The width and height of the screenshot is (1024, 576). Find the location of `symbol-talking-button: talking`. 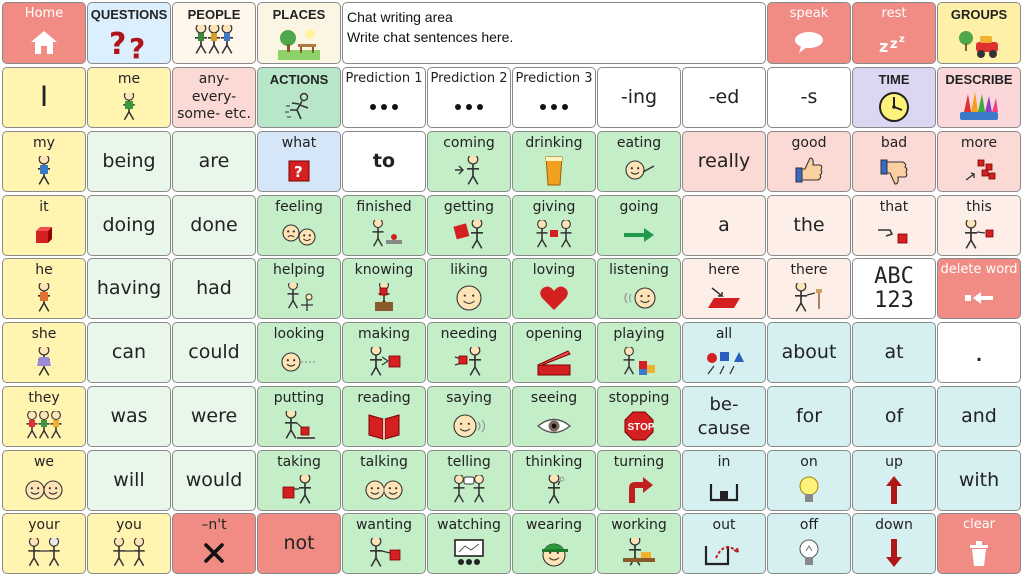

symbol-talking-button: talking is located at coordinates (384, 480).